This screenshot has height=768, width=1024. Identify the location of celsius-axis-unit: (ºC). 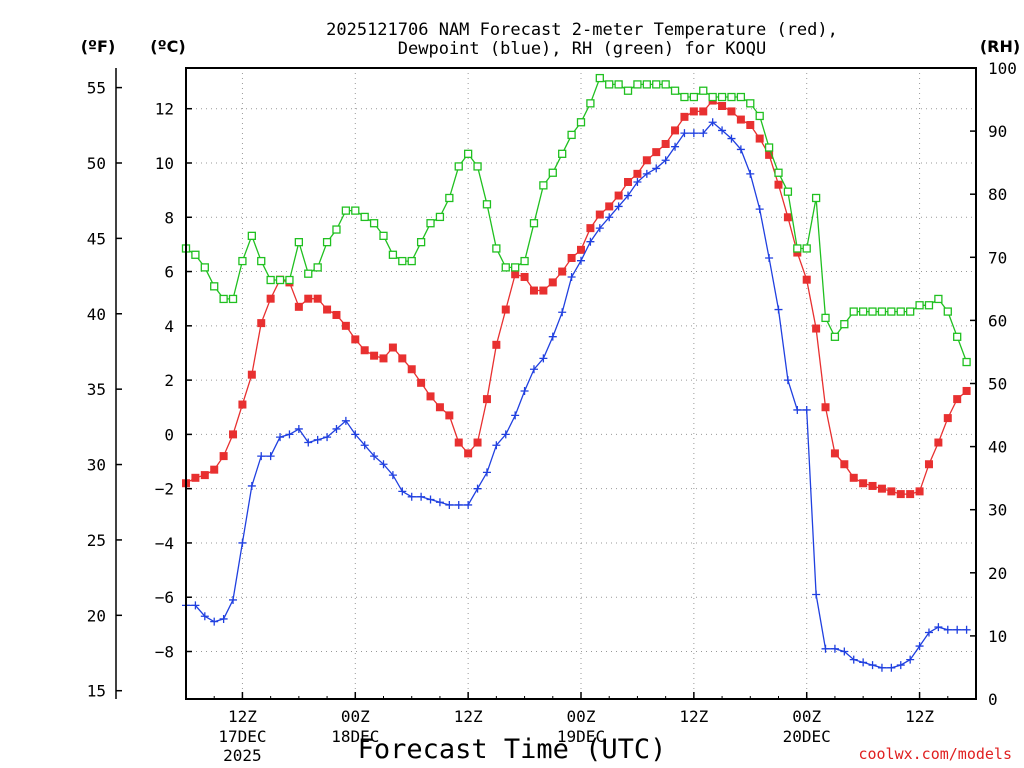
(167, 46).